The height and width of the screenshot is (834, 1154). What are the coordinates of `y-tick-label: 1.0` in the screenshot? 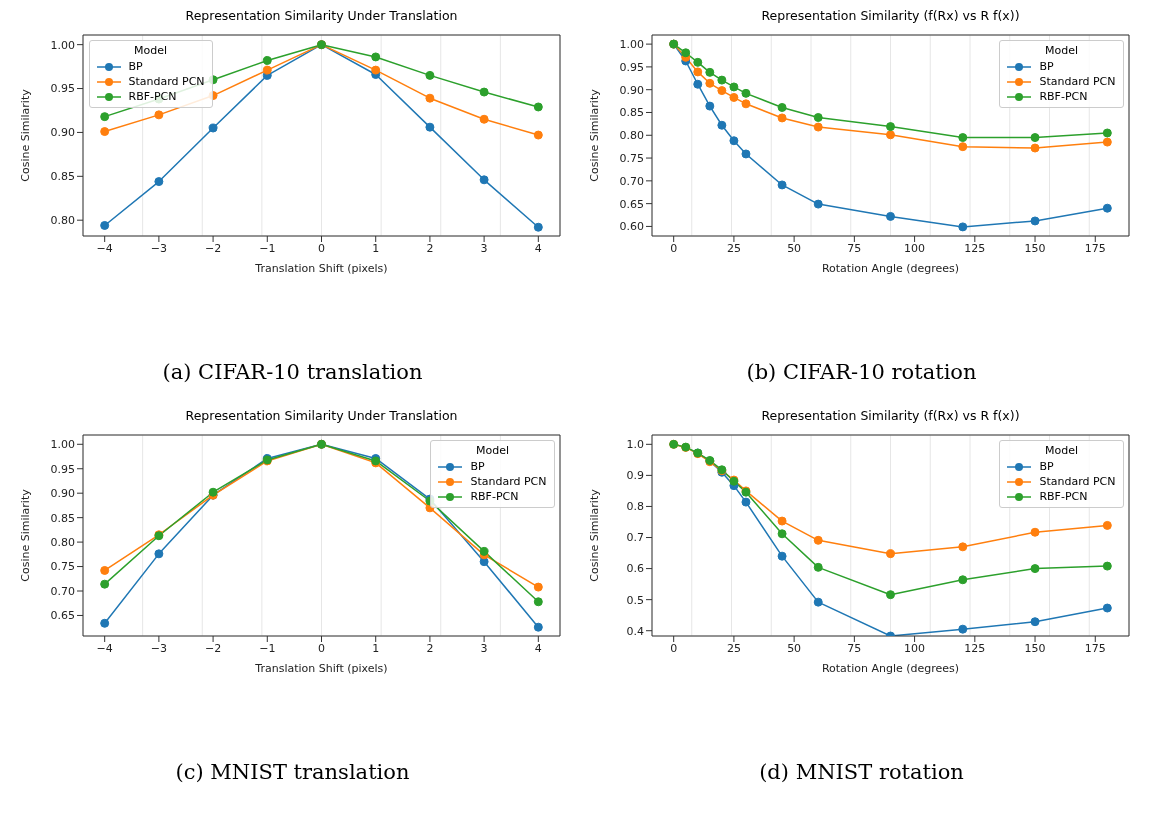 It's located at (635, 445).